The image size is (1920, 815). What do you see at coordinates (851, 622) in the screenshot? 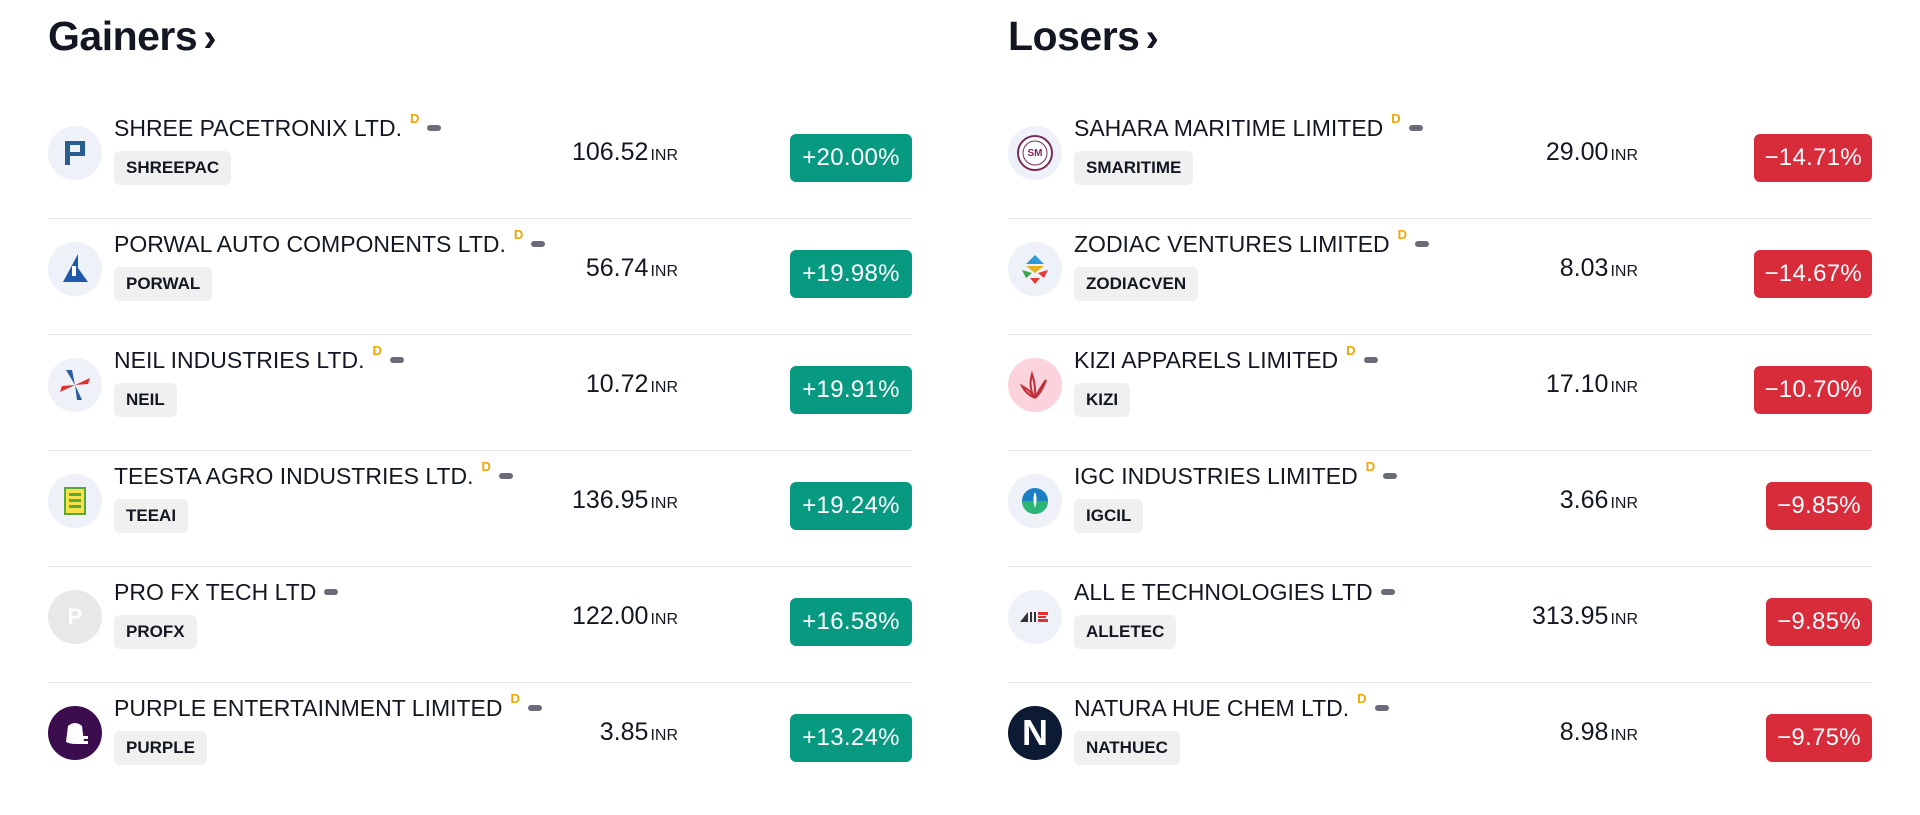
I see `change-badge: +16.58%` at bounding box center [851, 622].